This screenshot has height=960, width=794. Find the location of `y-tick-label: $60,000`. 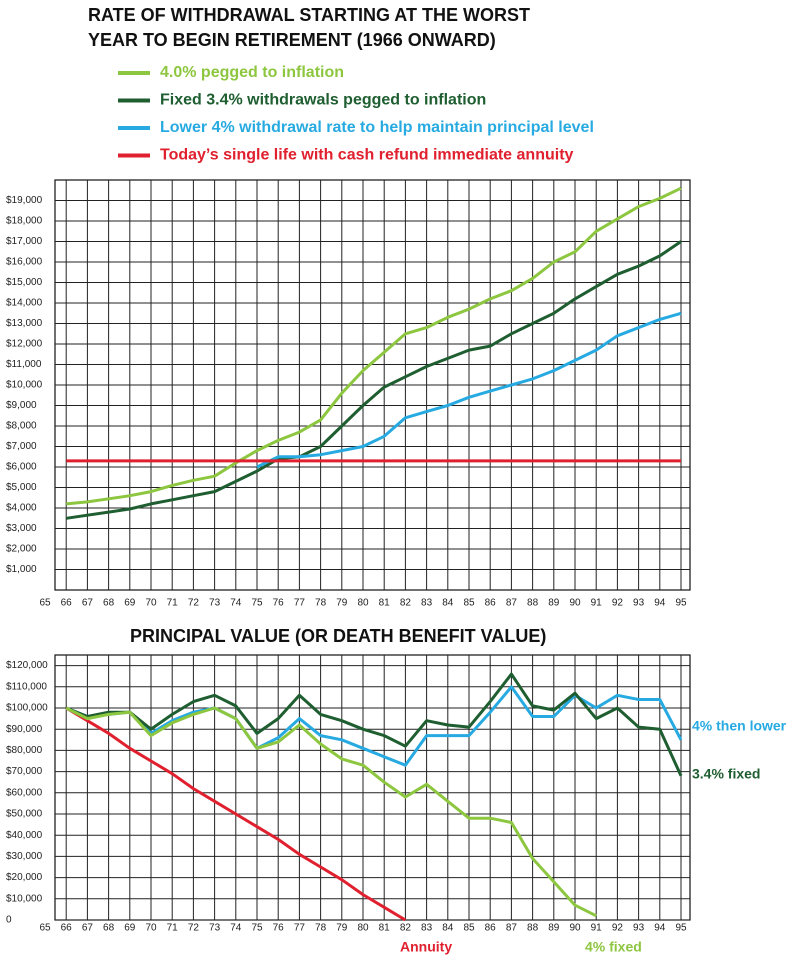

y-tick-label: $60,000 is located at coordinates (24, 792).